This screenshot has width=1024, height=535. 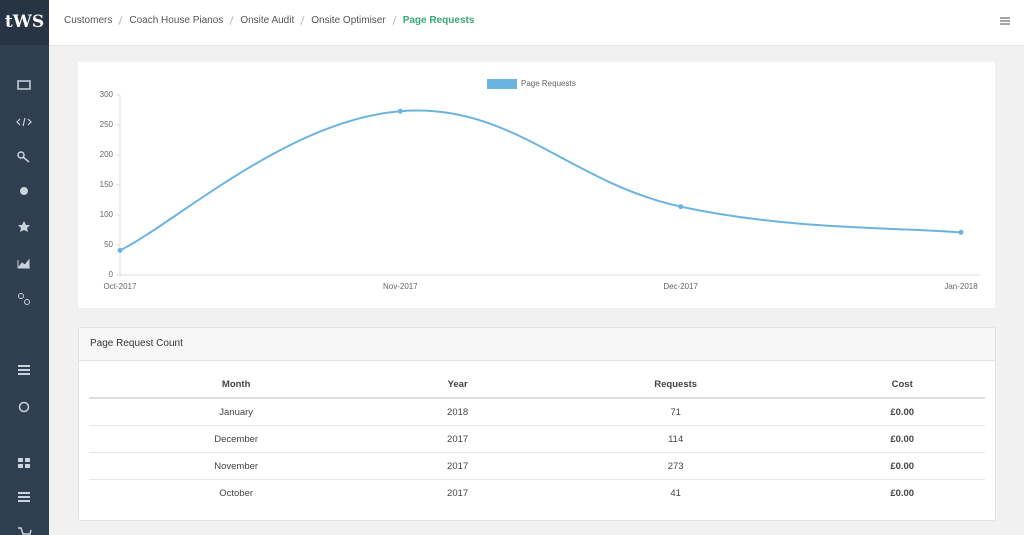 I want to click on y-tick-label: 200, so click(x=107, y=154).